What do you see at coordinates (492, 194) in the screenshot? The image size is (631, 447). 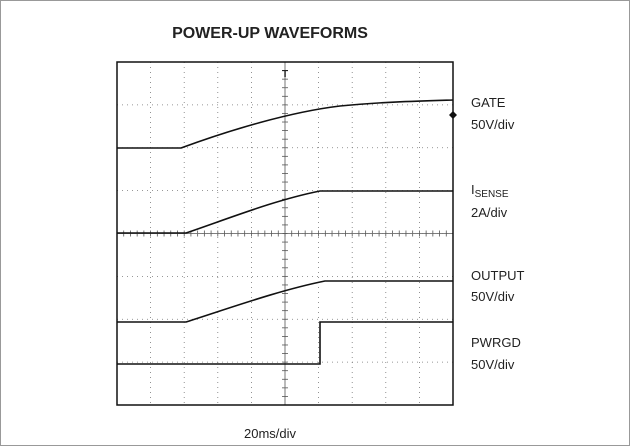 I see `channel-name-sub: SENSE` at bounding box center [492, 194].